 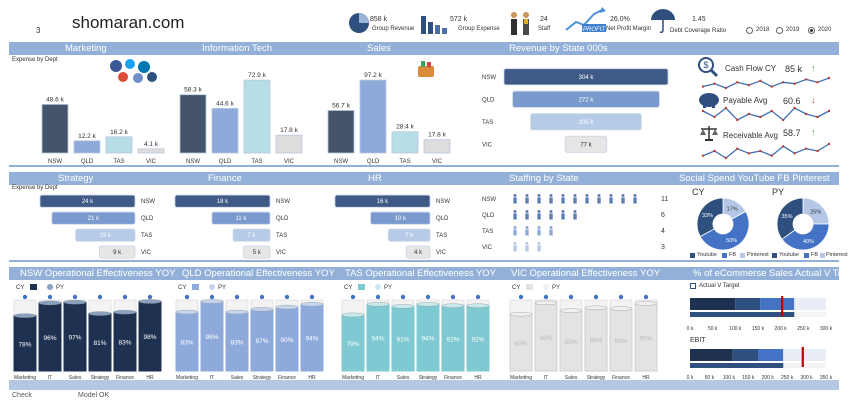 I want to click on section-title-staffing: Staffing by State, so click(x=544, y=178).